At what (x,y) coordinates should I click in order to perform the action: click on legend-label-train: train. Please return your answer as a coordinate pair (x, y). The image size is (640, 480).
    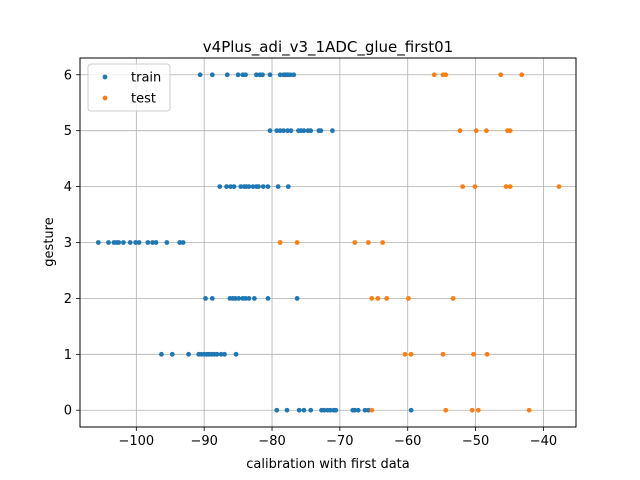
    Looking at the image, I should click on (146, 78).